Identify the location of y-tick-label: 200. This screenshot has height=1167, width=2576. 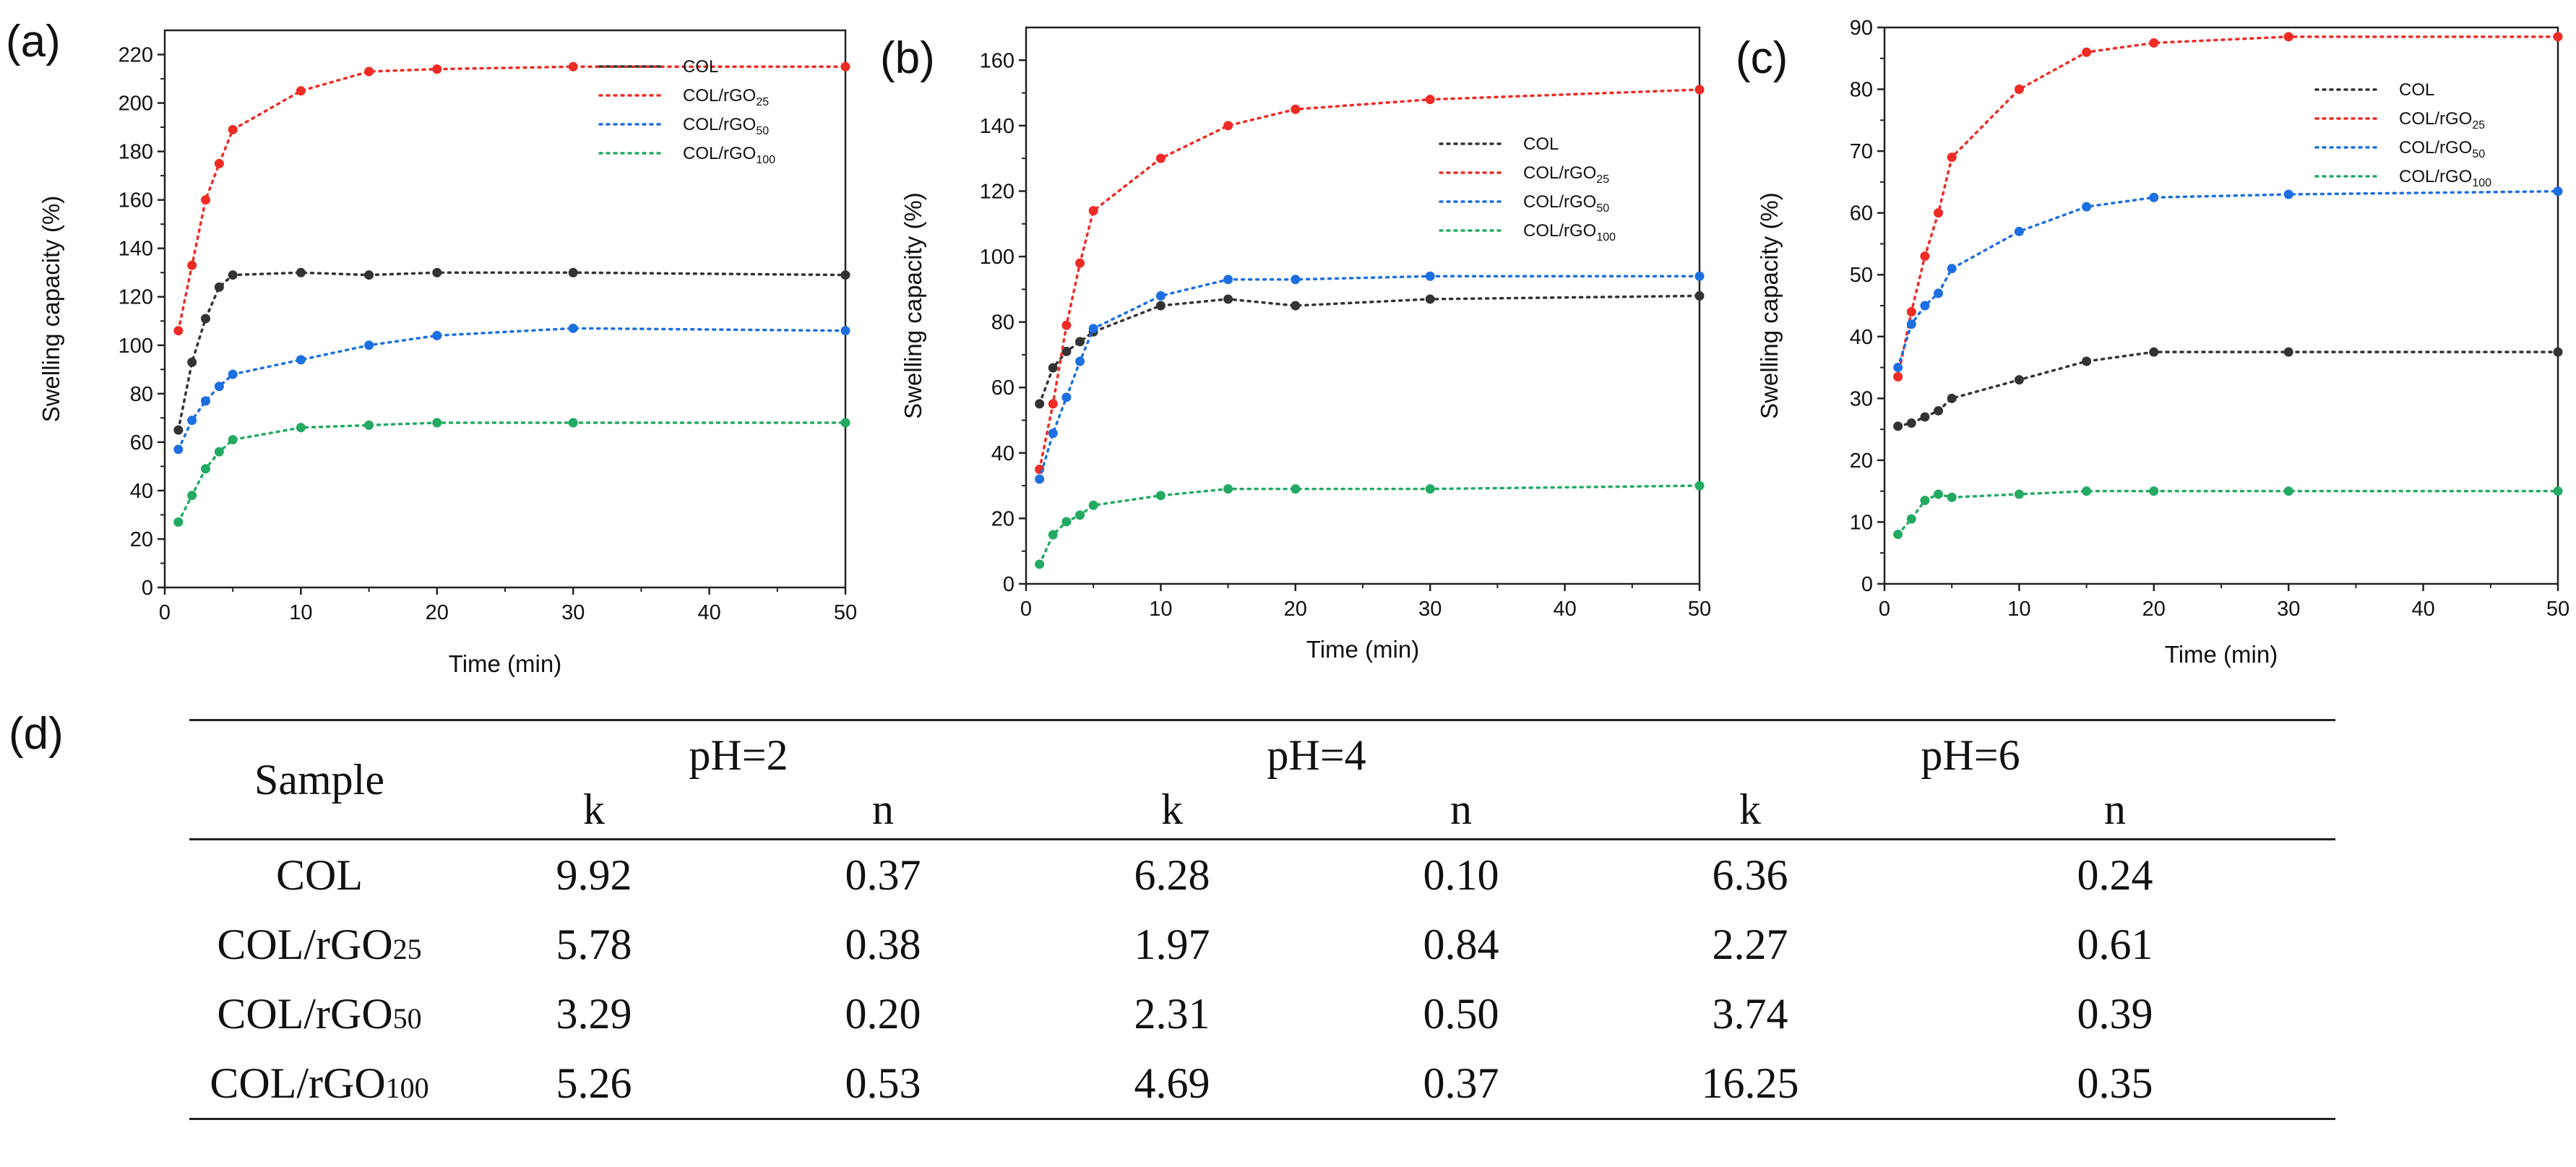
(136, 104).